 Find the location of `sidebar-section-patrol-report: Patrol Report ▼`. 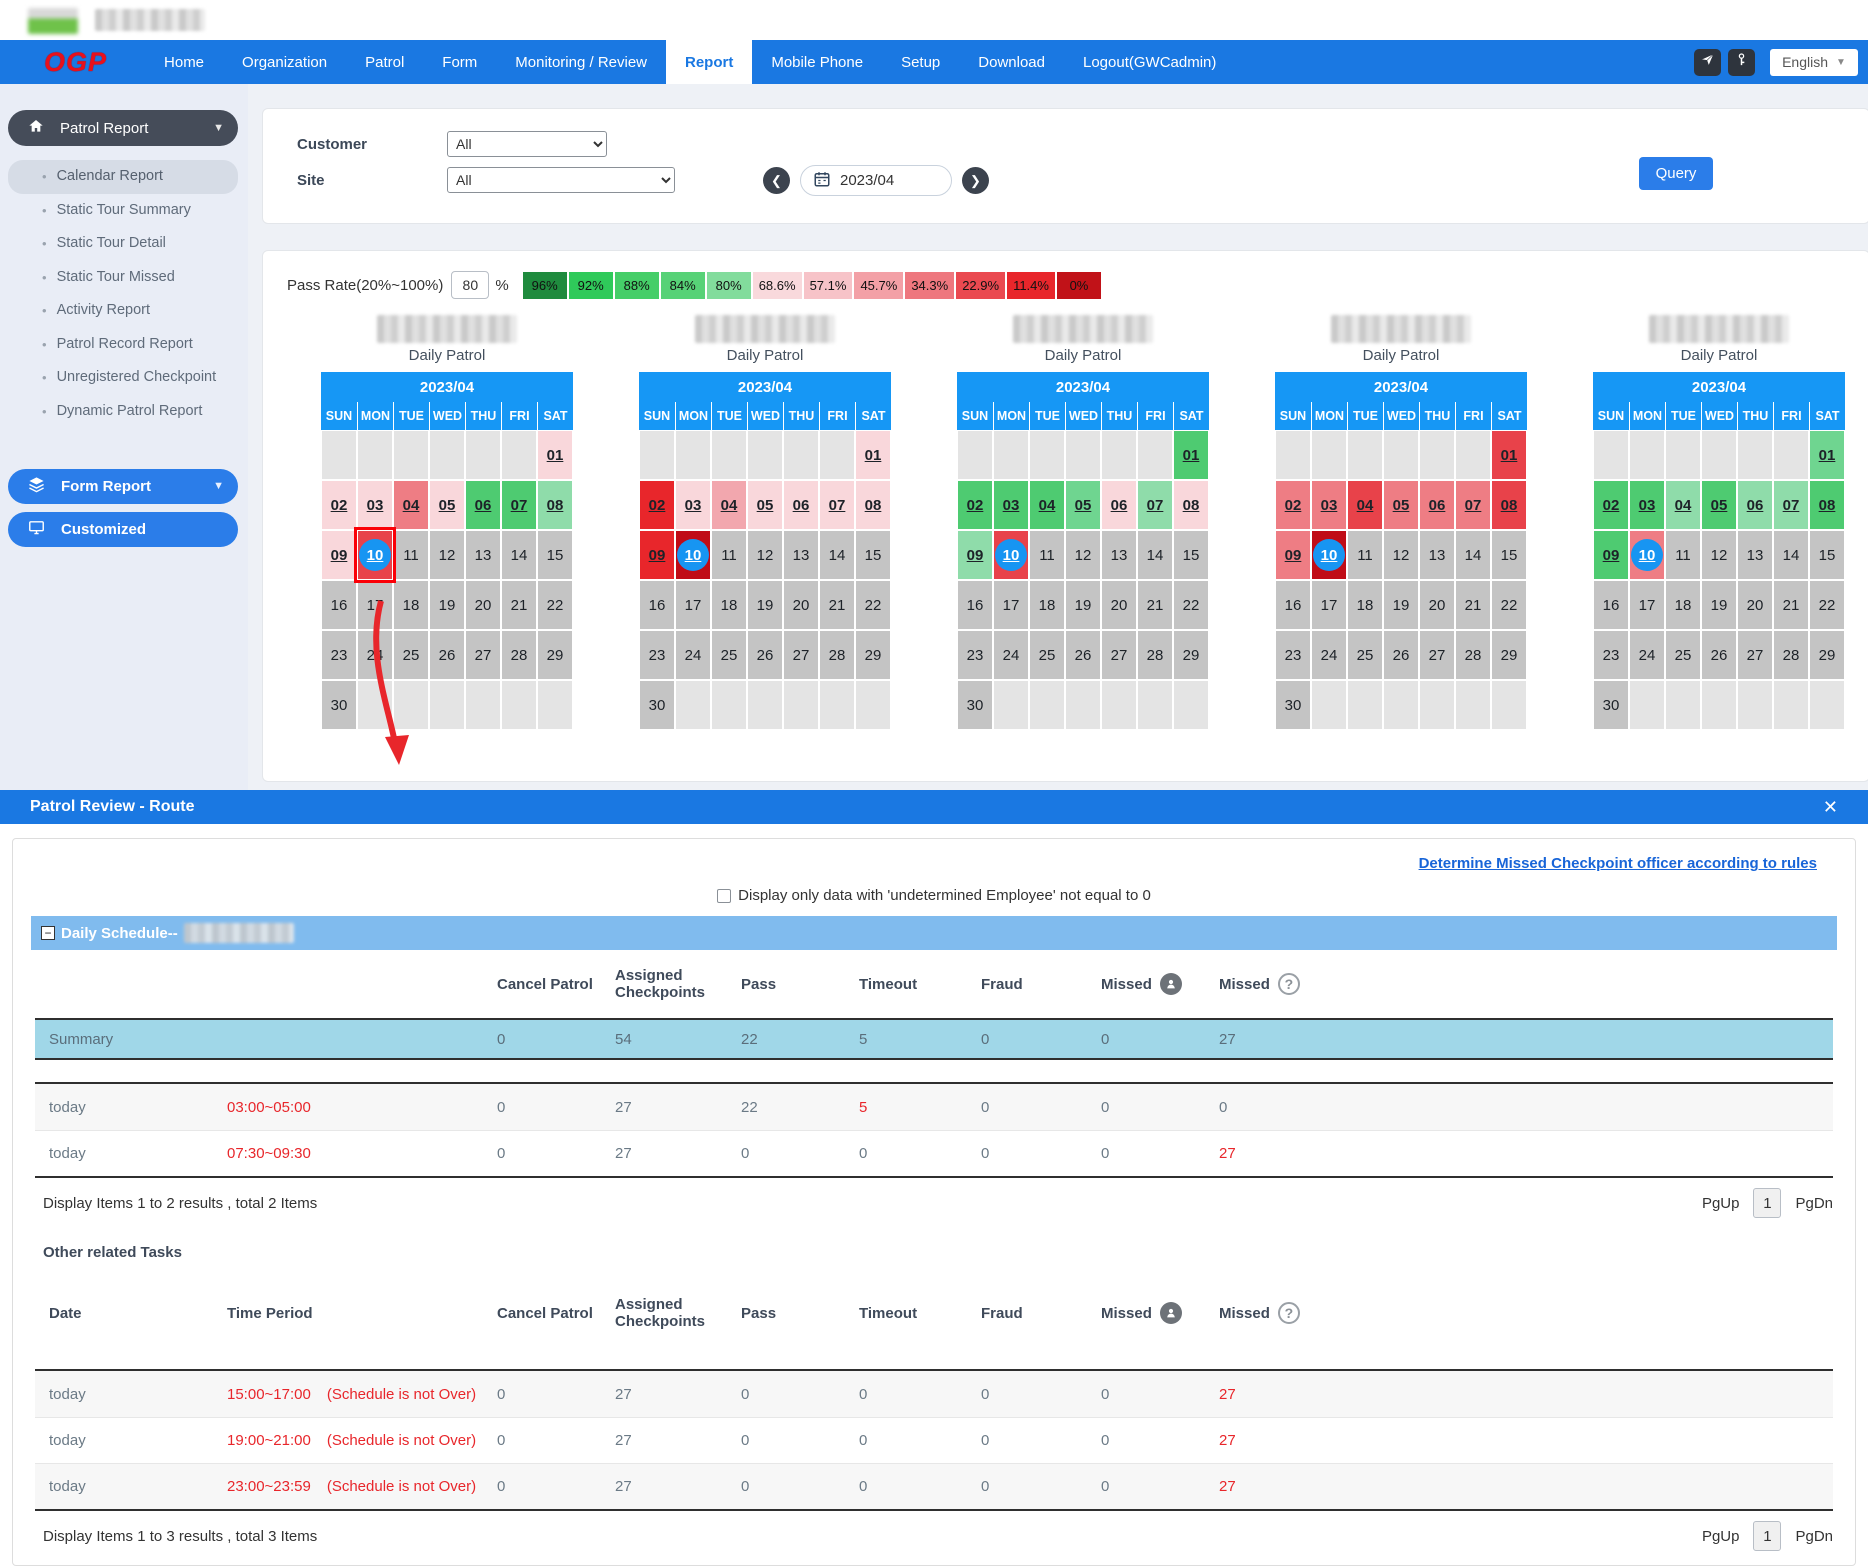

sidebar-section-patrol-report: Patrol Report ▼ is located at coordinates (123, 128).